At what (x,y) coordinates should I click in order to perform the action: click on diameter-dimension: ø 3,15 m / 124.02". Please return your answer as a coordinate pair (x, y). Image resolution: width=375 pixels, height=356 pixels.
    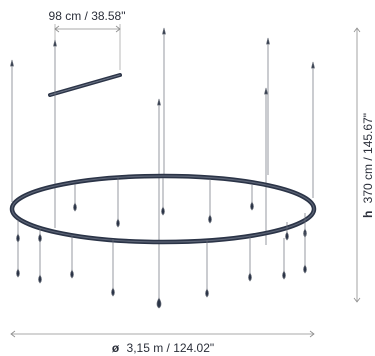
    Looking at the image, I should click on (162, 342).